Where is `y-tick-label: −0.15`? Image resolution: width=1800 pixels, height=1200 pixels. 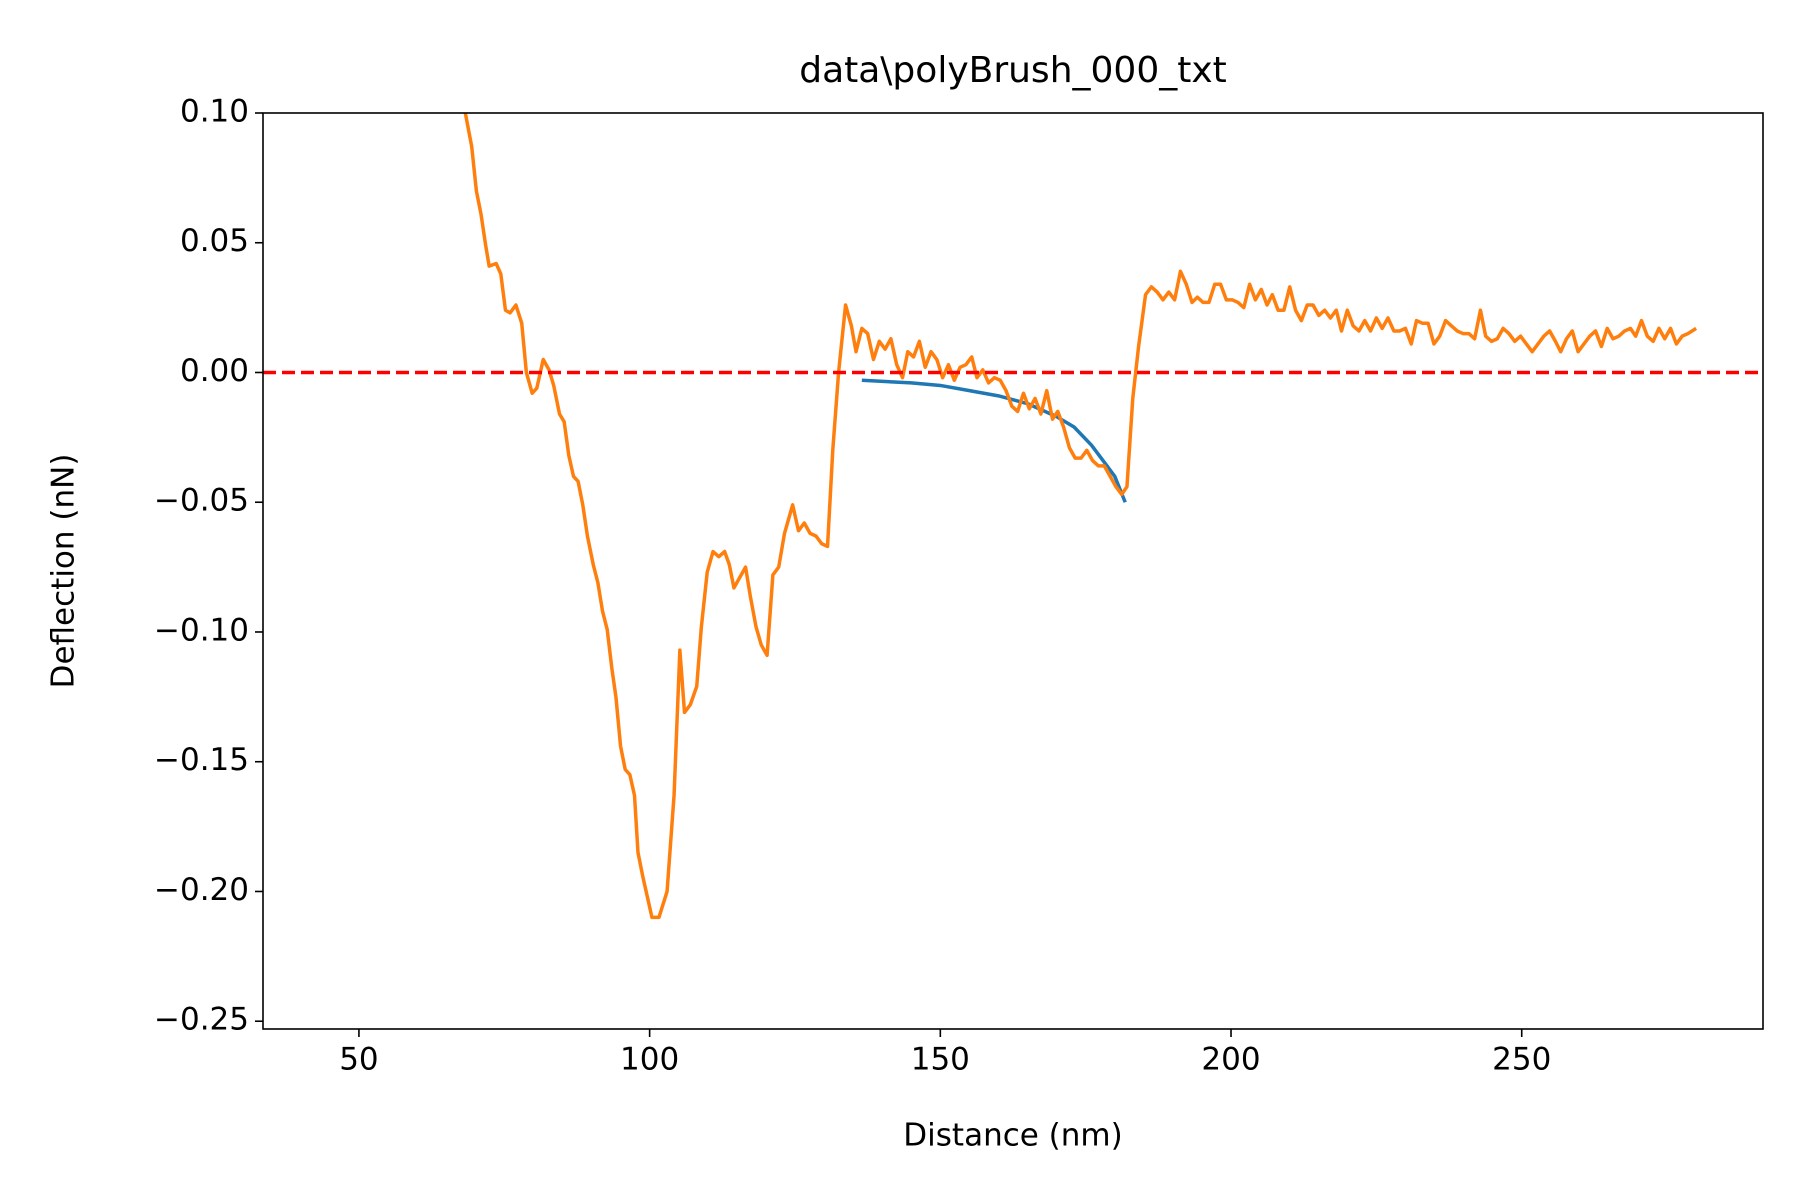
y-tick-label: −0.15 is located at coordinates (201, 760).